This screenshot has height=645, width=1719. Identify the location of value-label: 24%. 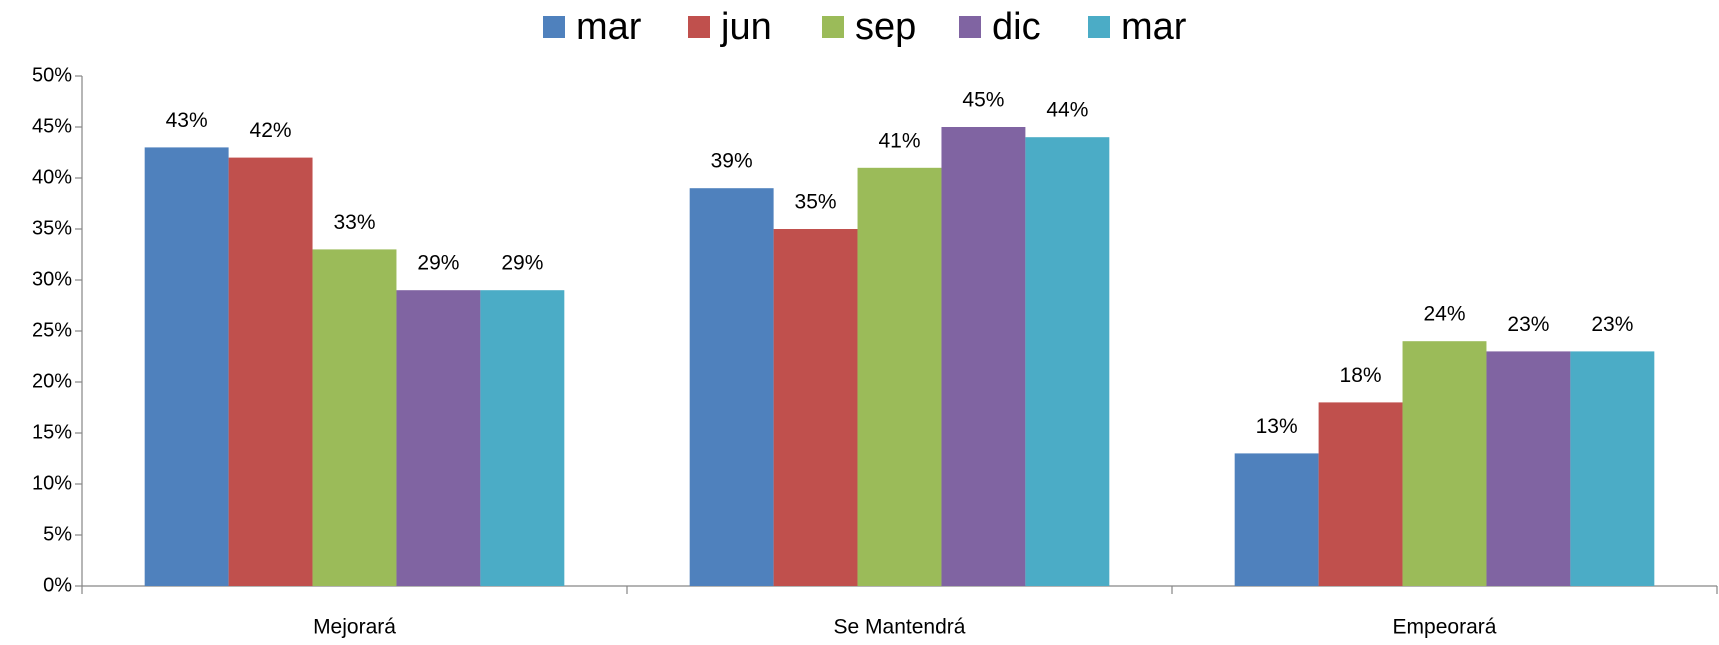
(1444, 314).